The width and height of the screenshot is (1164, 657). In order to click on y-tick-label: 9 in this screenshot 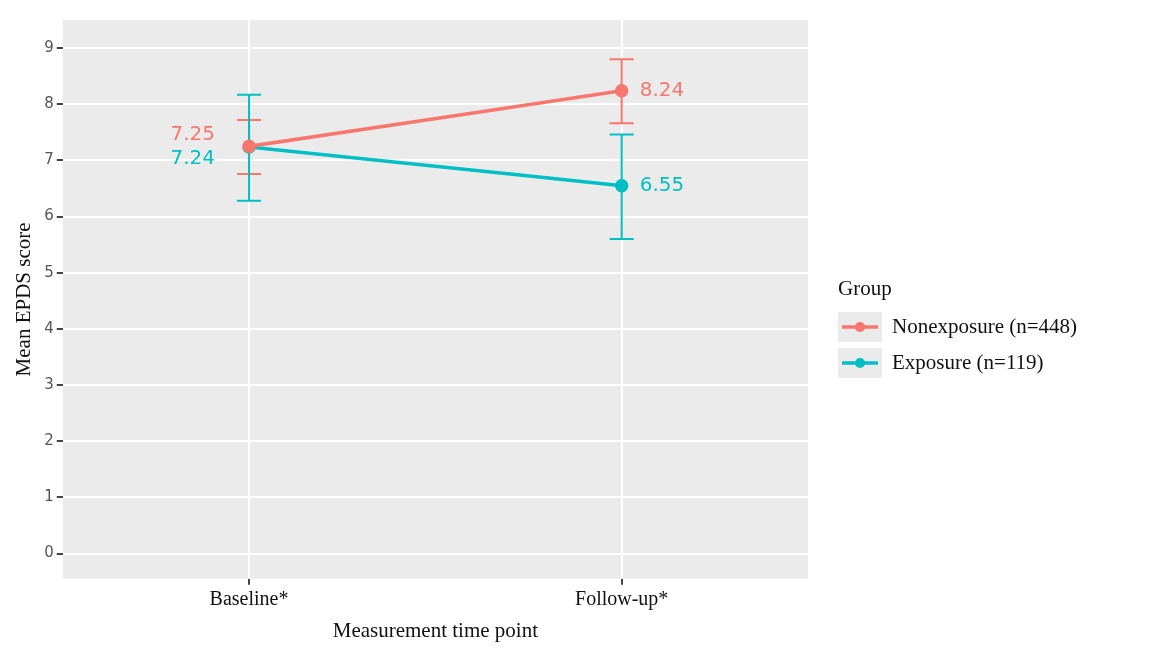, I will do `click(49, 46)`.